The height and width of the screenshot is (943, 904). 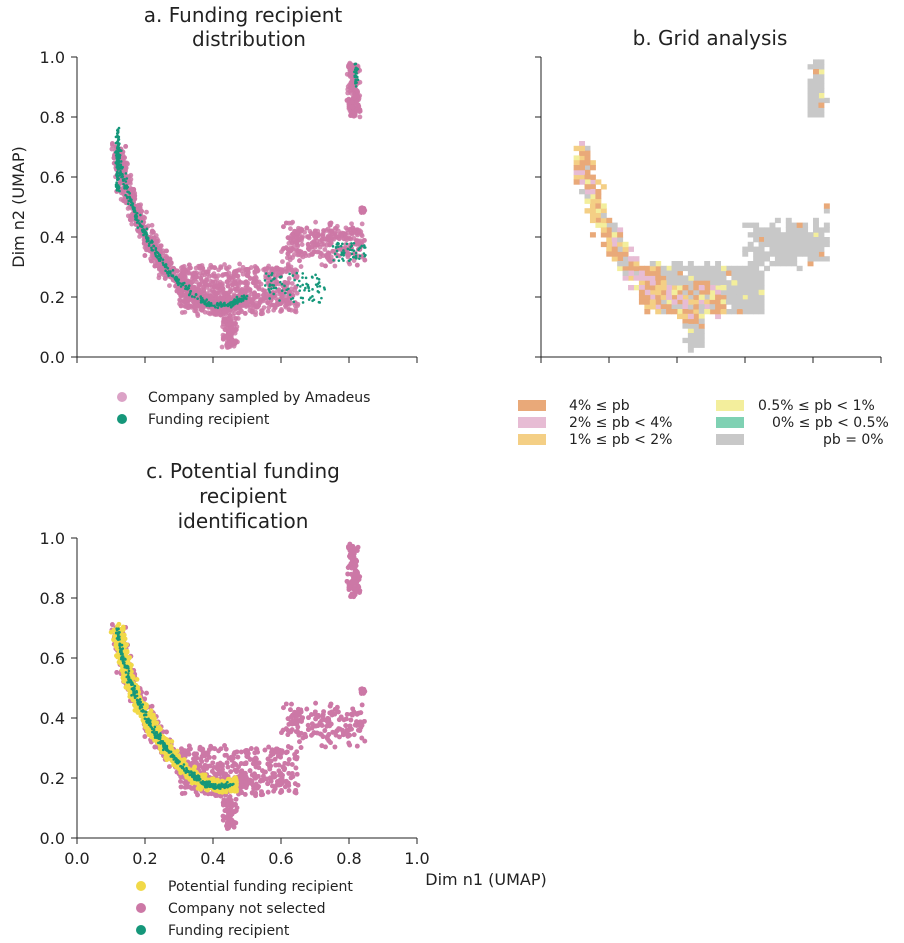 What do you see at coordinates (243, 15) in the screenshot?
I see `panel-a-title-line-1: a. Funding recipient` at bounding box center [243, 15].